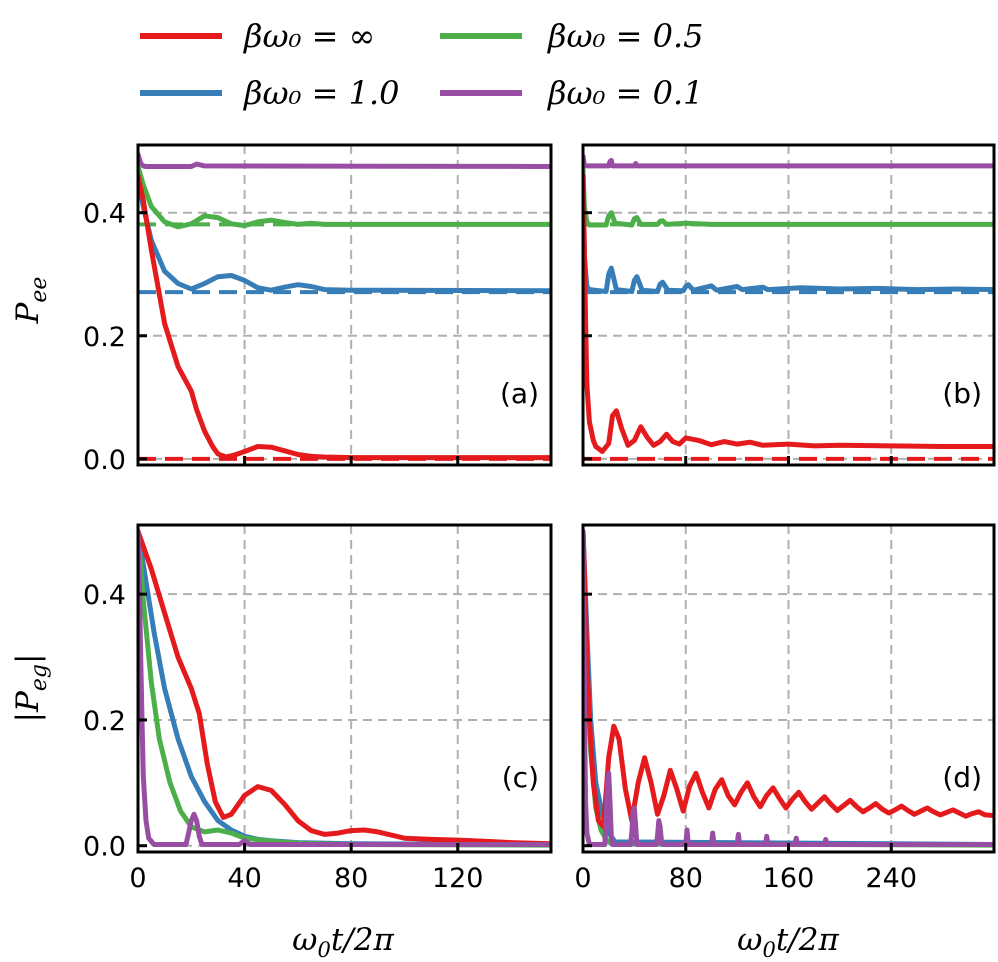 The height and width of the screenshot is (962, 998). Describe the element at coordinates (962, 777) in the screenshot. I see `panel-label: (d)` at that location.